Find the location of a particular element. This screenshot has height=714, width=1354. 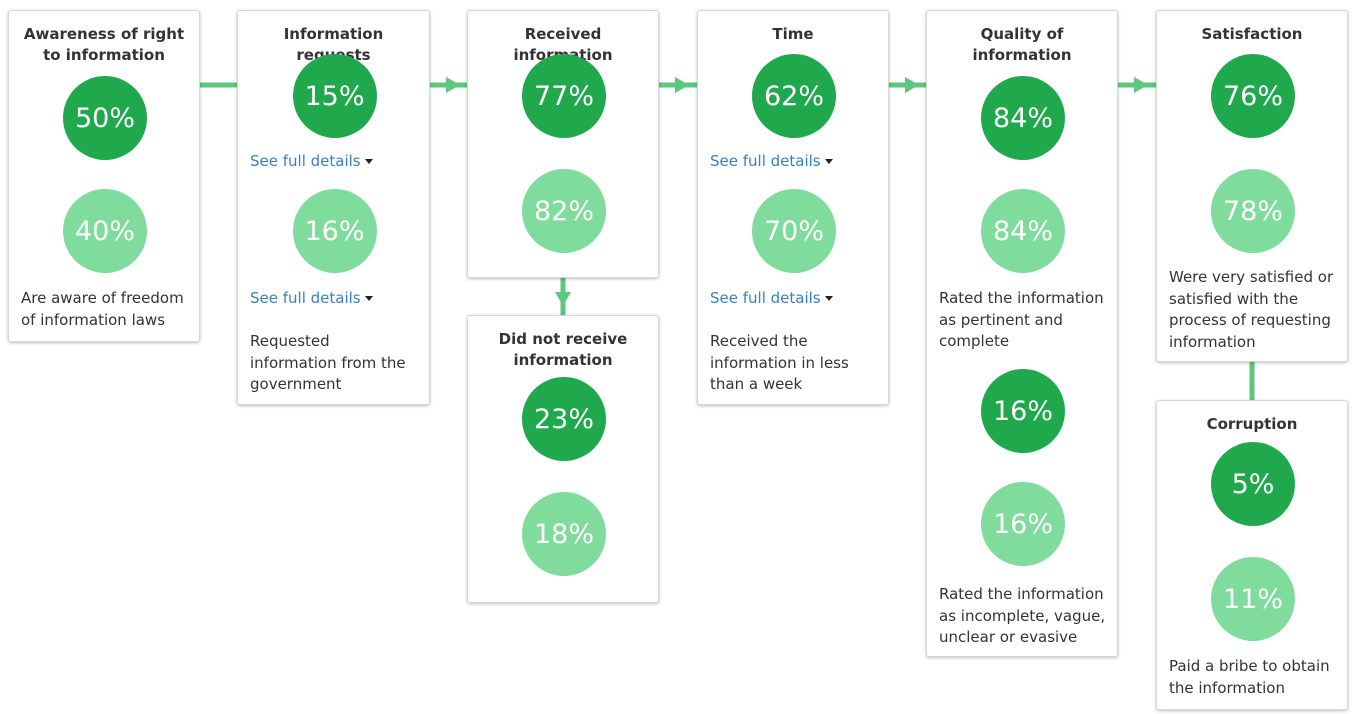

card-title: Quality of information is located at coordinates (1022, 44).